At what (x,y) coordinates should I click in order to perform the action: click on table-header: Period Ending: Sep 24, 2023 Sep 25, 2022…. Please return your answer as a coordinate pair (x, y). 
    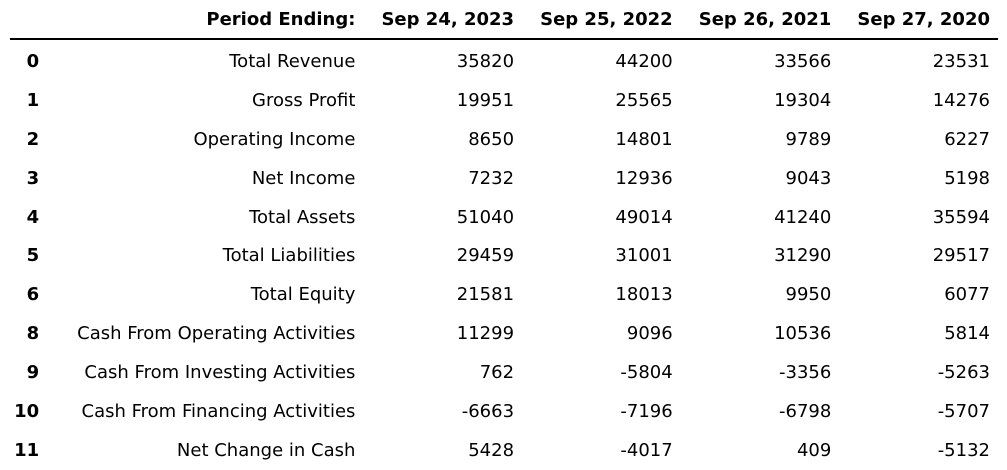
    Looking at the image, I should click on (504, 20).